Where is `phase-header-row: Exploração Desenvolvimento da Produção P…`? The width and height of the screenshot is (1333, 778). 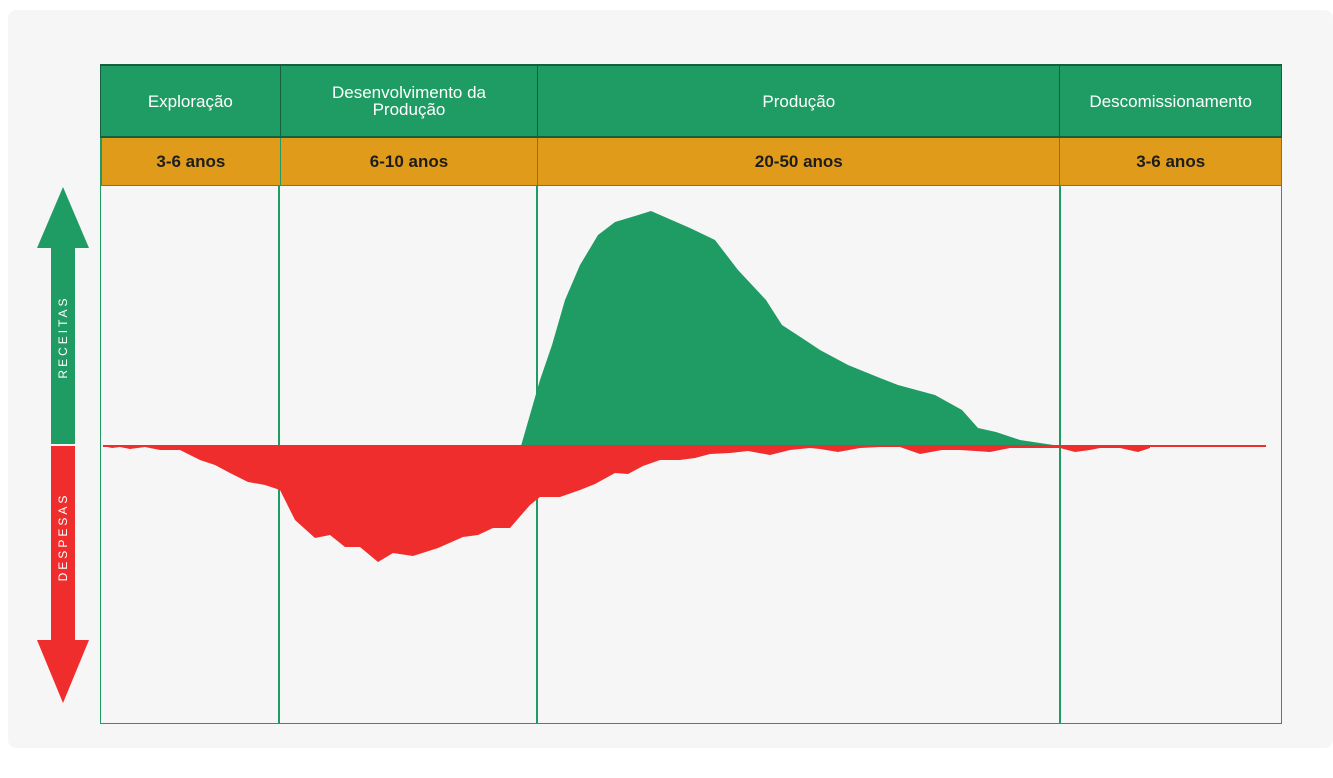 phase-header-row: Exploração Desenvolvimento da Produção P… is located at coordinates (691, 101).